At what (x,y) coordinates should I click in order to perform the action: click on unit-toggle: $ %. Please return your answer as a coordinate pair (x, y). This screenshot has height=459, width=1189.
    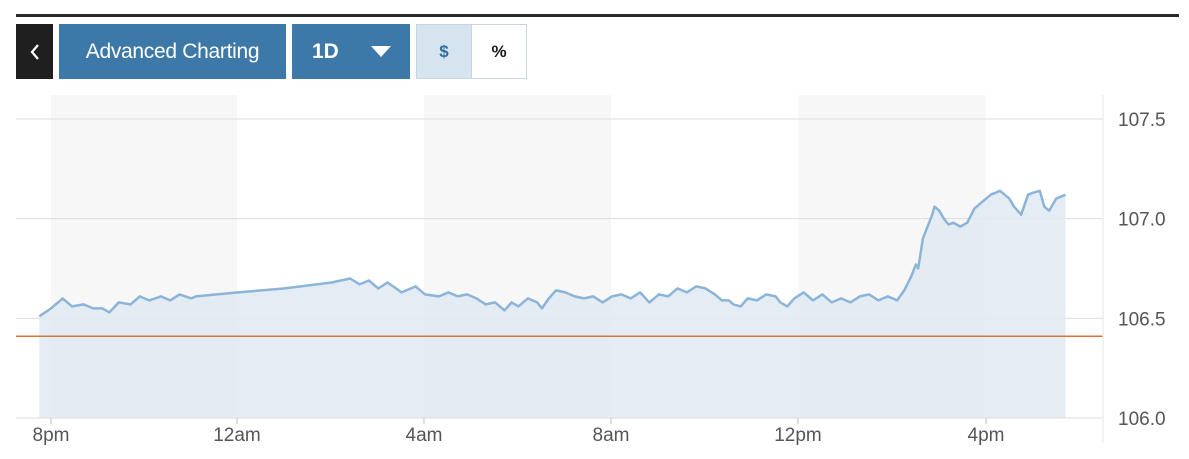
    Looking at the image, I should click on (471, 51).